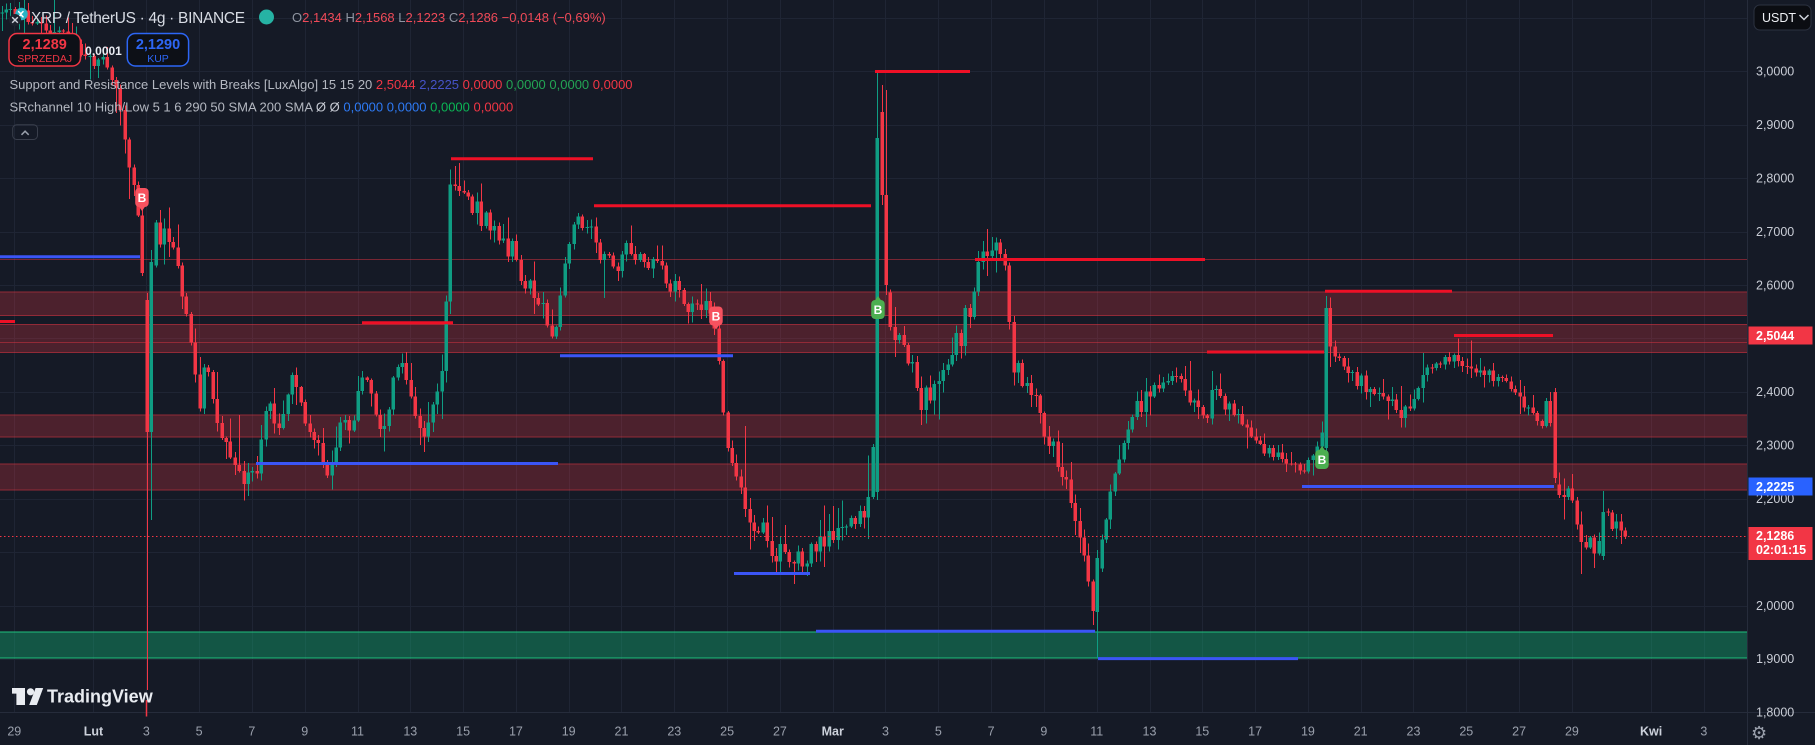  I want to click on svg-text: KUP, so click(158, 59).